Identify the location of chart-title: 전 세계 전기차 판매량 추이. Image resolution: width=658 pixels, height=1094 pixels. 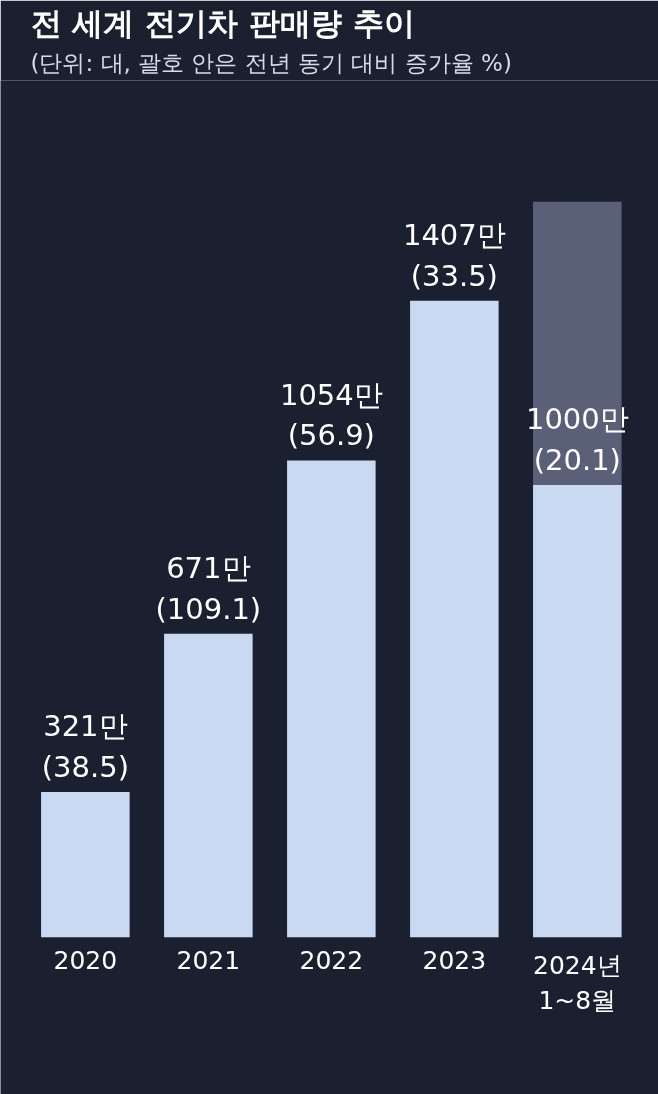
(222, 22).